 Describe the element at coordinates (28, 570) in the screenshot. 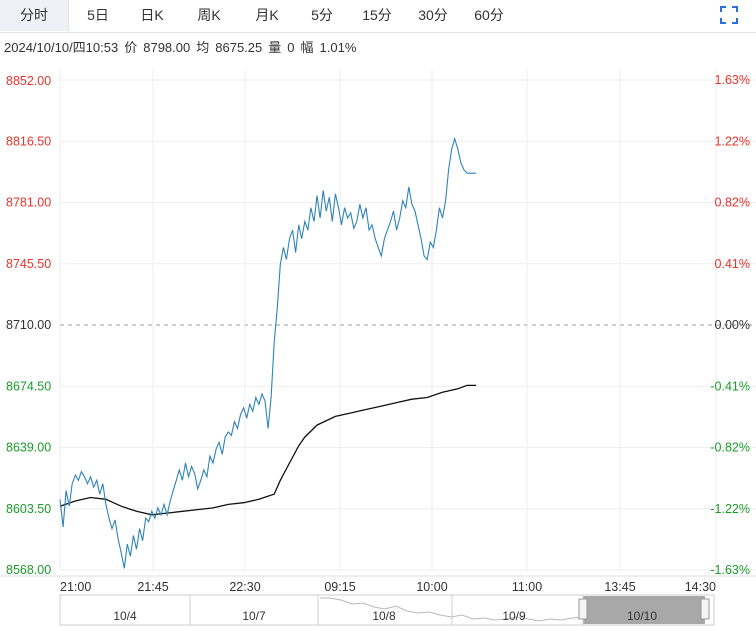

I see `price-tick-label: 8568.00` at that location.